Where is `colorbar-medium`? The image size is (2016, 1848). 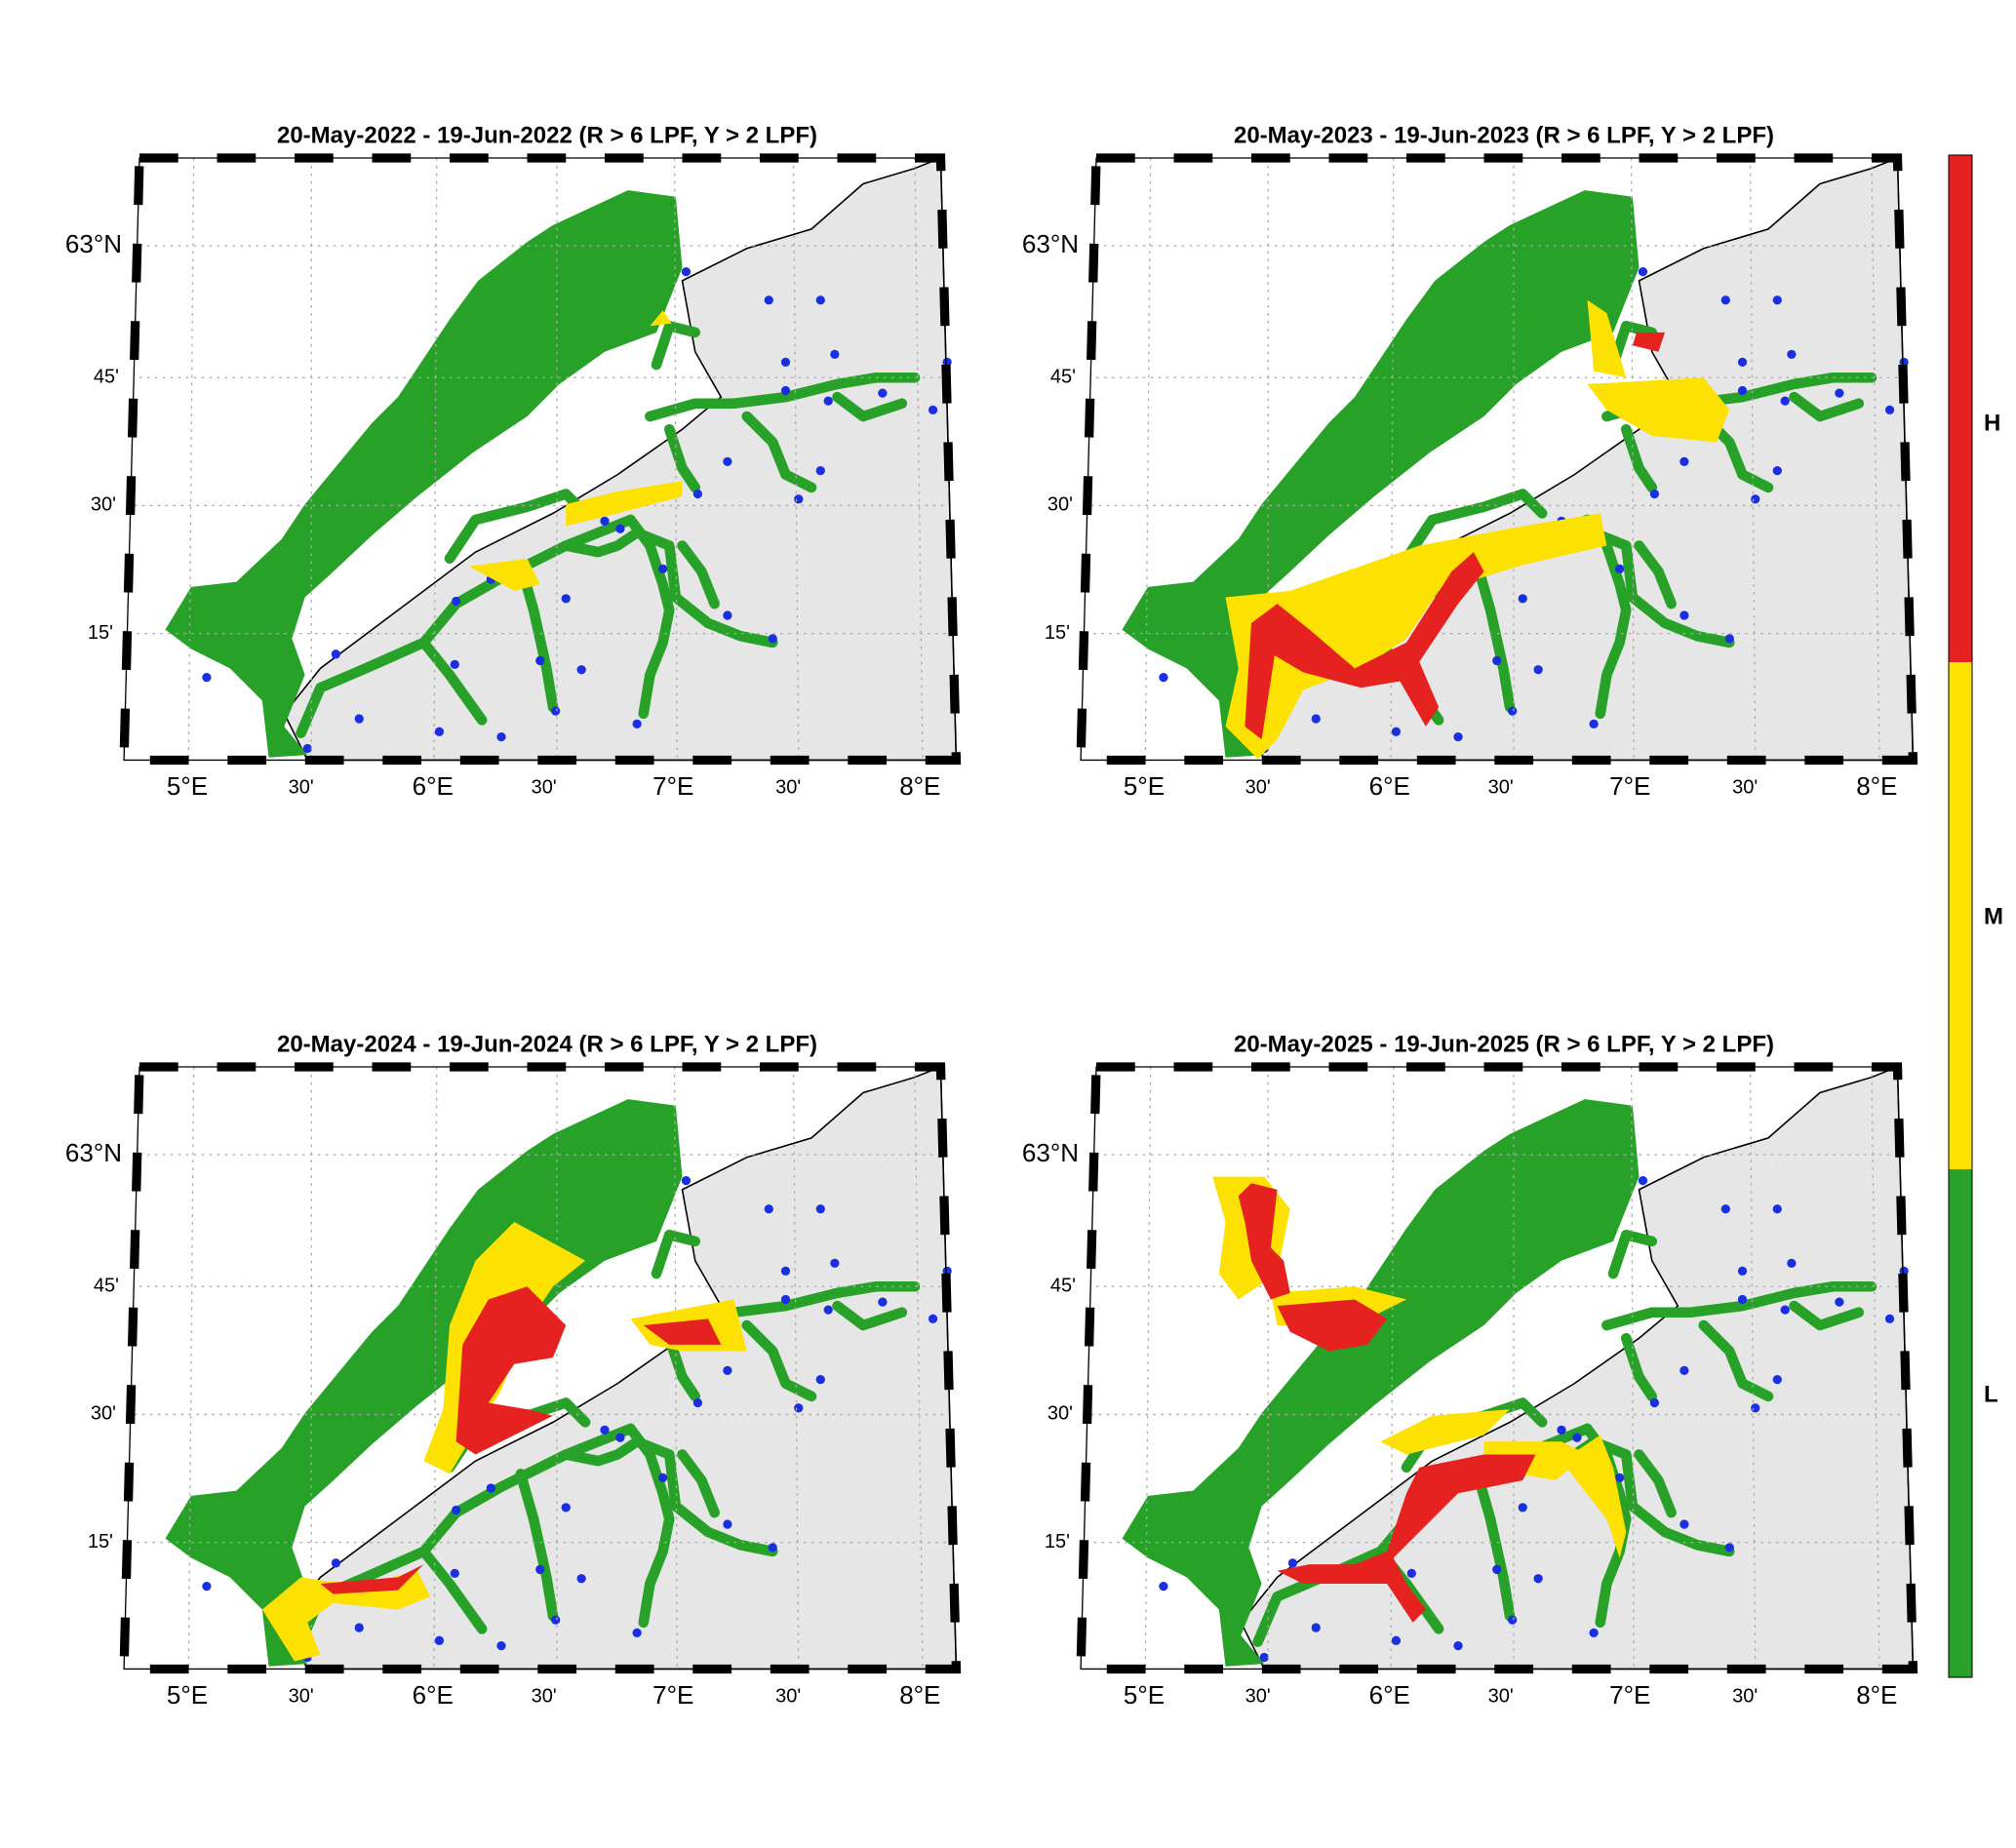
colorbar-medium is located at coordinates (1960, 915).